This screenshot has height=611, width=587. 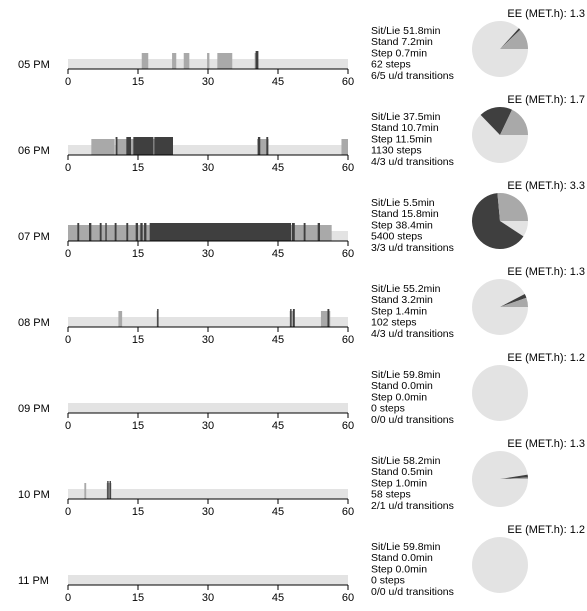 What do you see at coordinates (403, 203) in the screenshot?
I see `stat-line: Sit/Lie 5.5min` at bounding box center [403, 203].